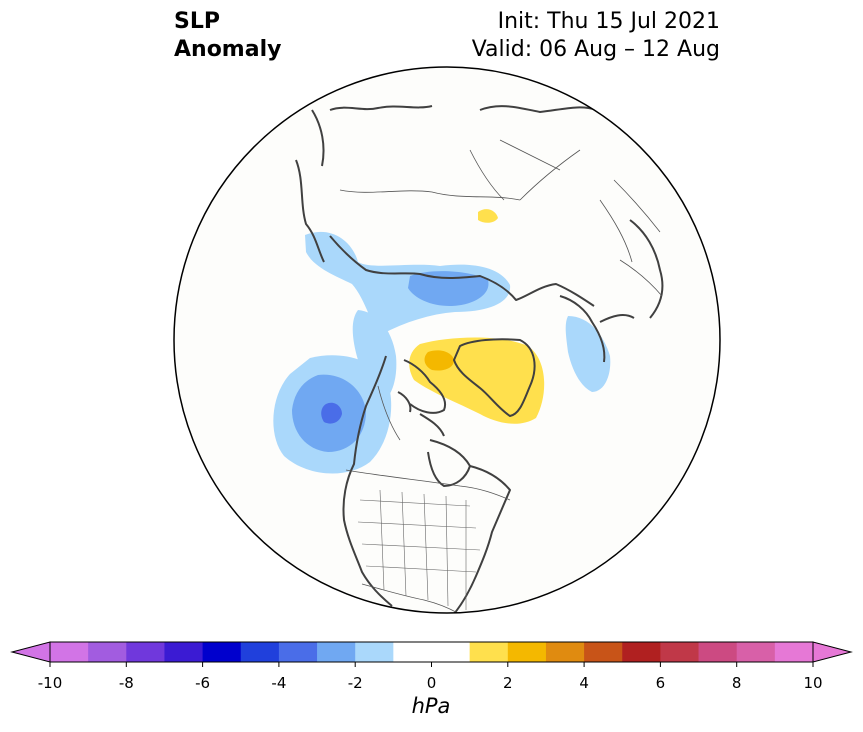 The width and height of the screenshot is (863, 732). Describe the element at coordinates (421, 398) in the screenshot. I see `coast-canadian-archipelago` at that location.